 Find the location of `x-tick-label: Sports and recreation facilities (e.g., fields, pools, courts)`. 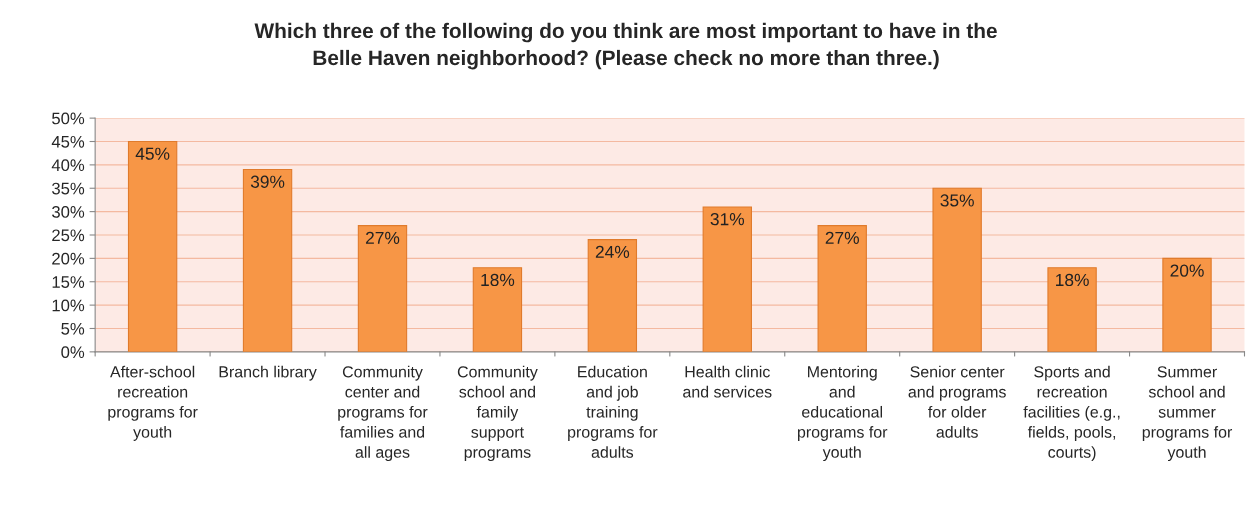

x-tick-label: Sports and recreation facilities (e.g., fields, pools, courts) is located at coordinates (1071, 413).